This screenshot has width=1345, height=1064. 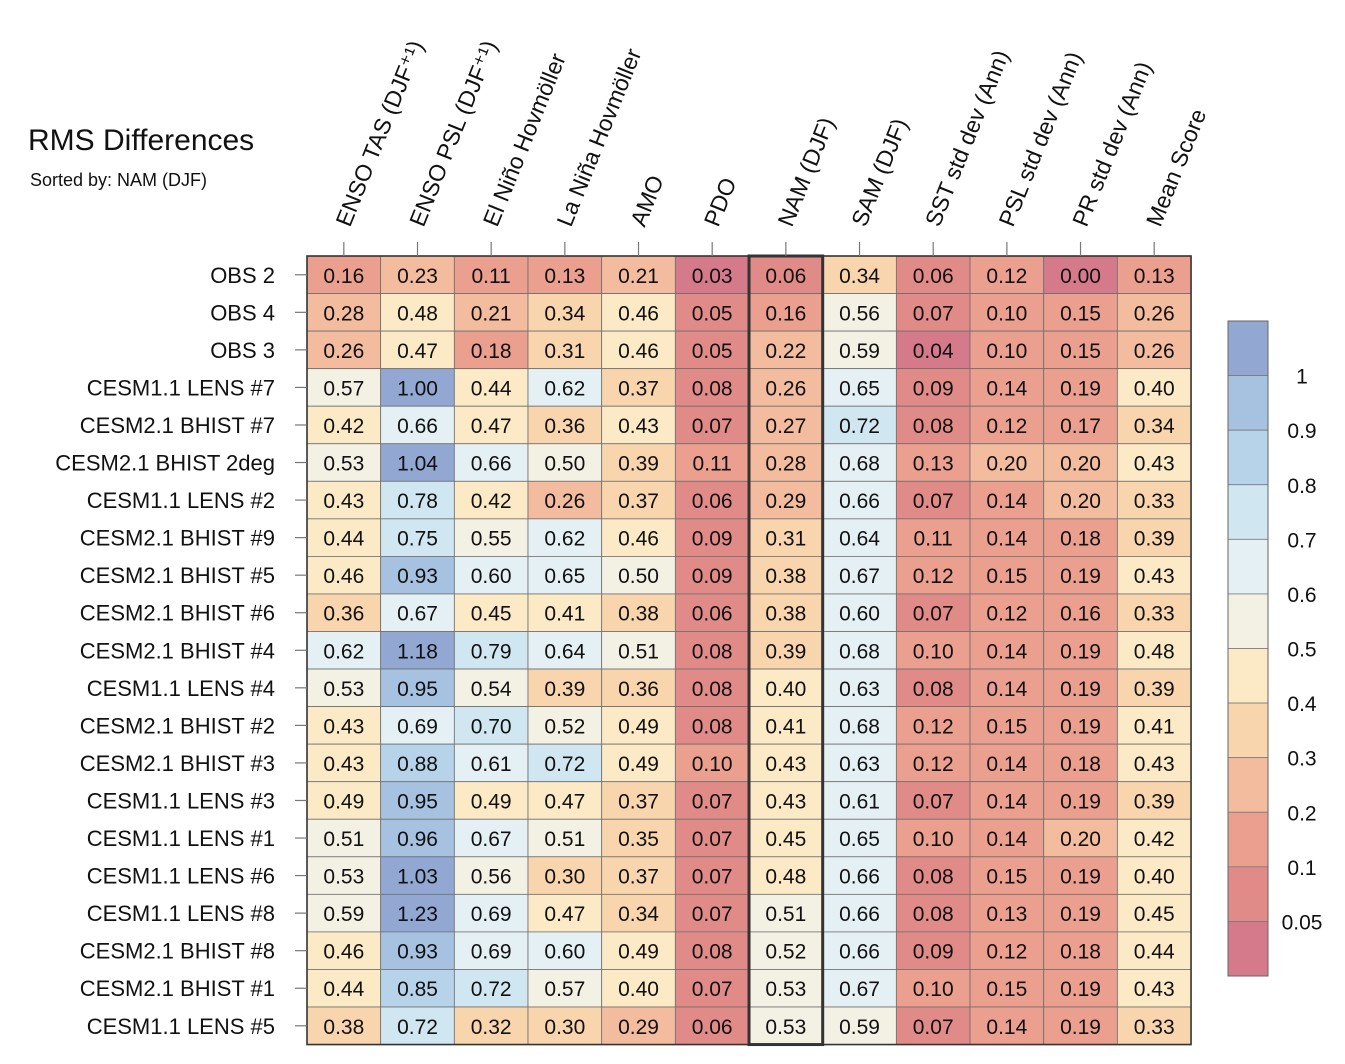 I want to click on cell-value: 0.26, so click(x=1154, y=351).